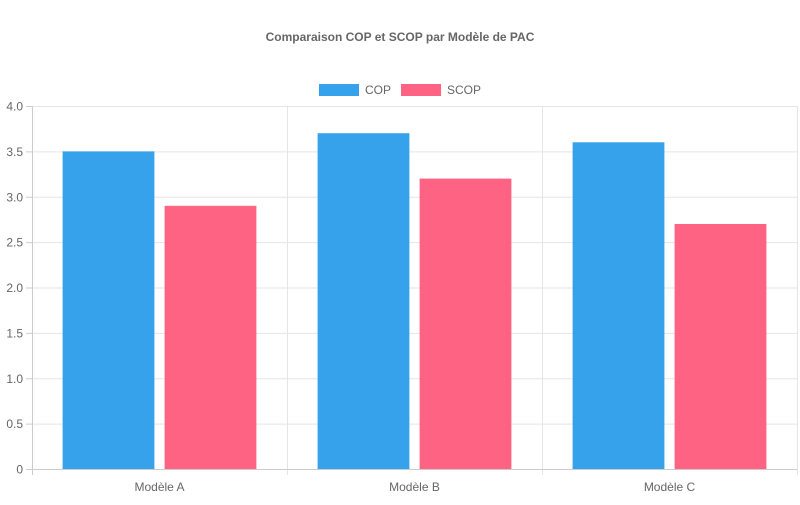 This screenshot has width=800, height=505. What do you see at coordinates (14, 379) in the screenshot?
I see `y-tick-label: 1.0` at bounding box center [14, 379].